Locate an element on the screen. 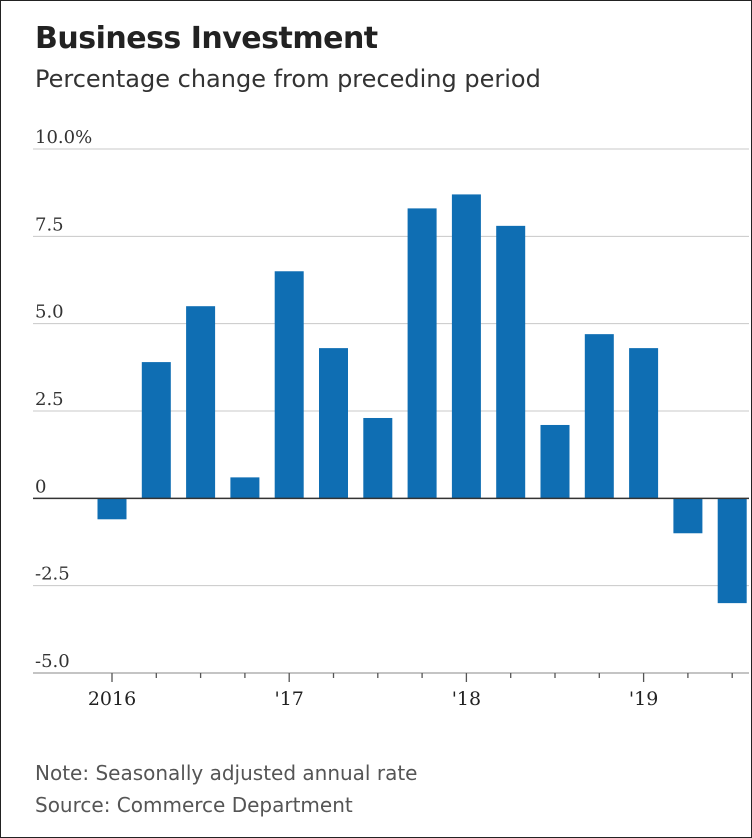  y-tick-label: 2.5 is located at coordinates (49, 399).